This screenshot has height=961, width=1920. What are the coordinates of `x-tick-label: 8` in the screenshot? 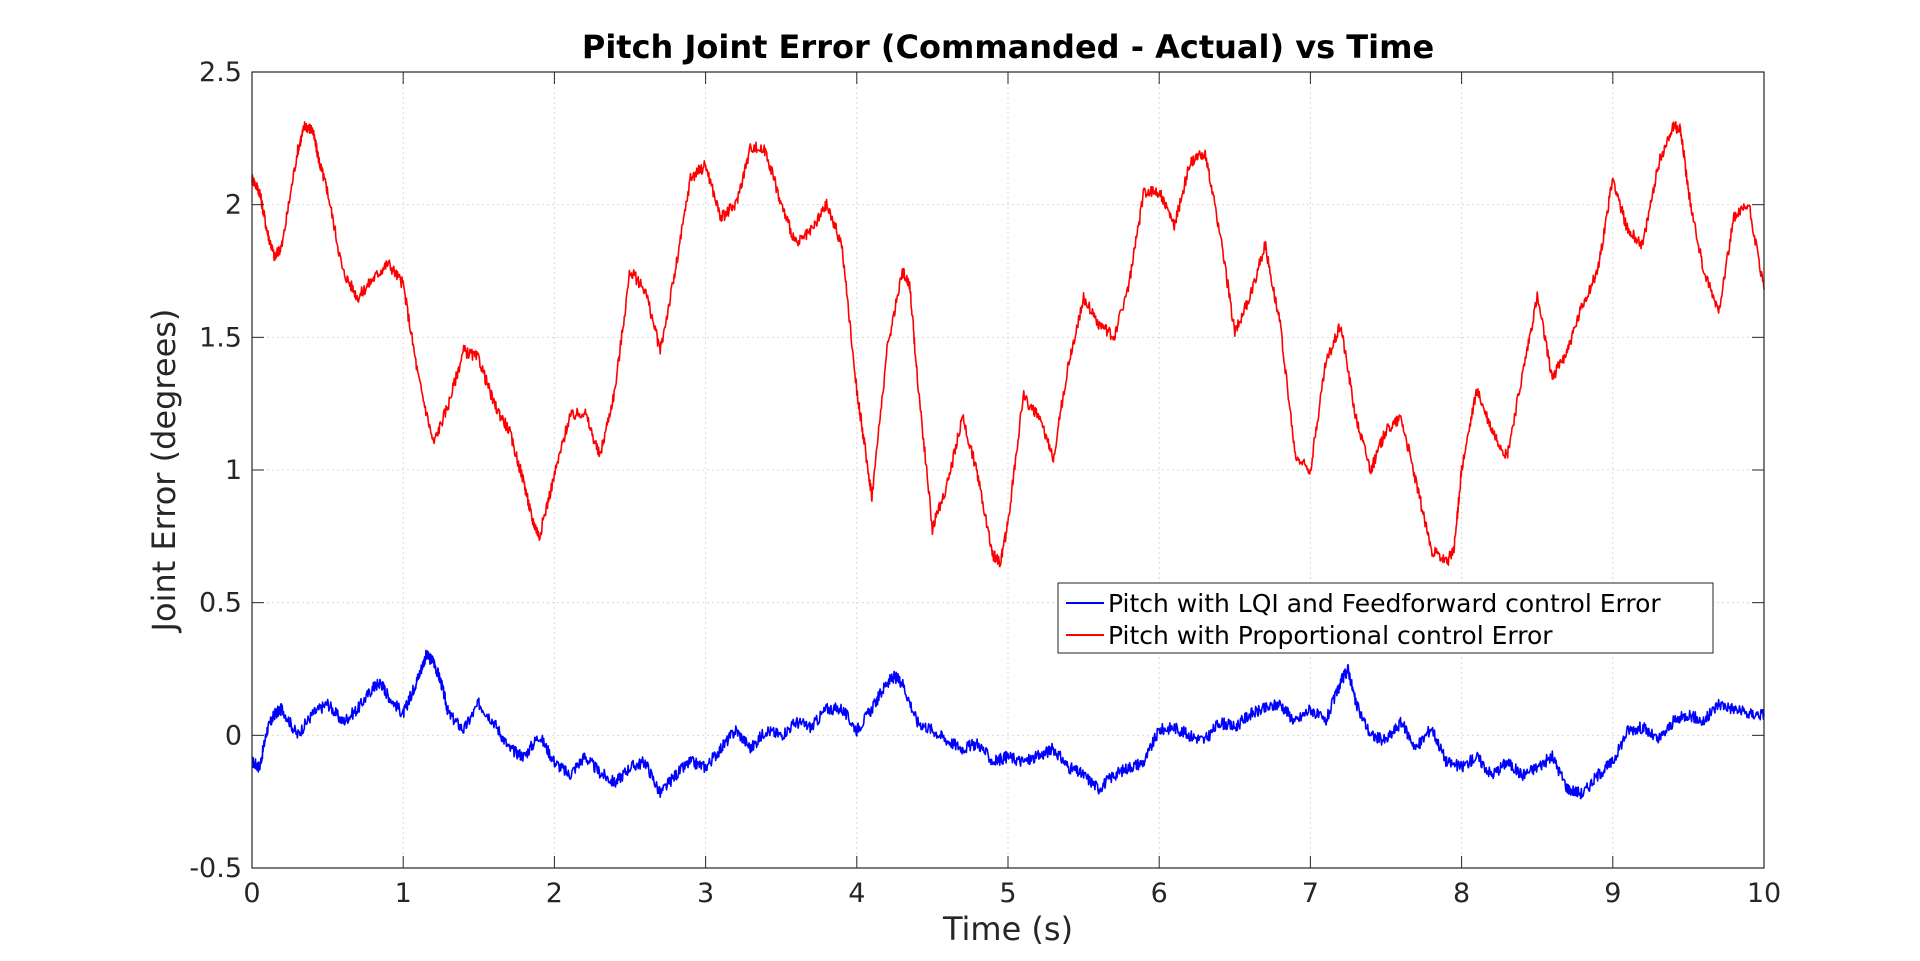 It's located at (1461, 893).